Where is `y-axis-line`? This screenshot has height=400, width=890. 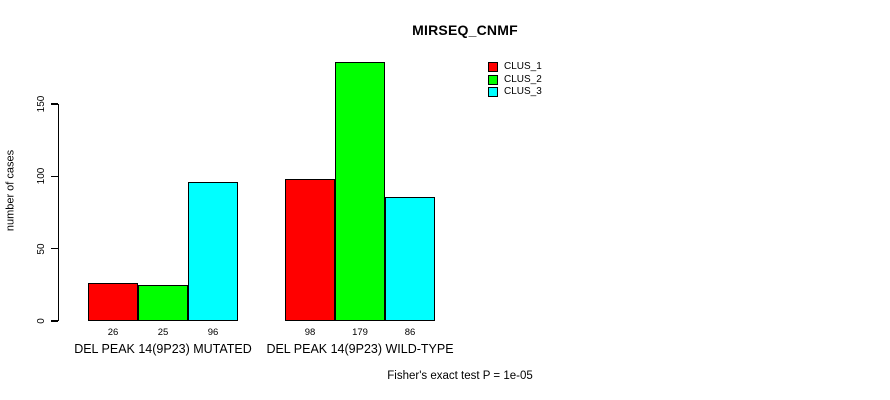
y-axis-line is located at coordinates (59, 212).